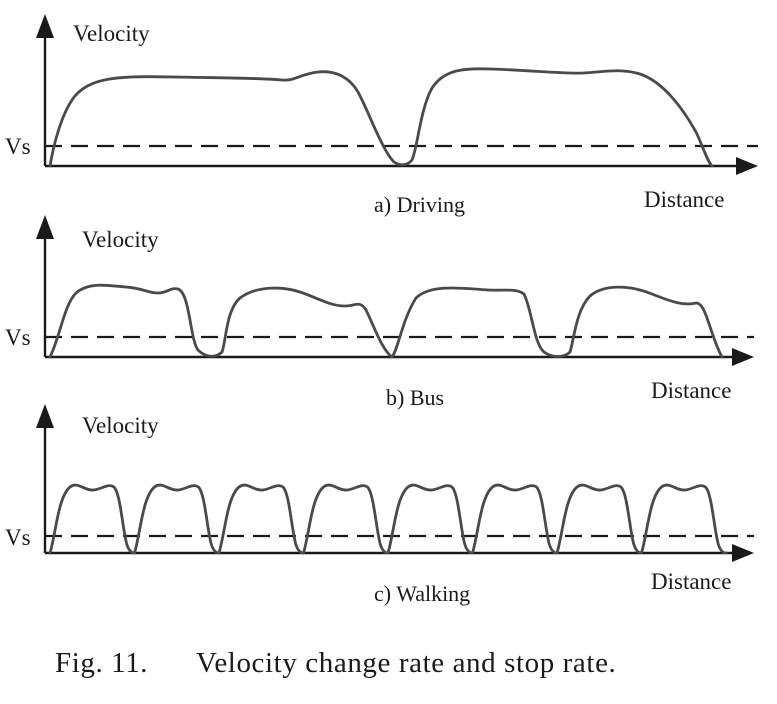 This screenshot has width=777, height=704. What do you see at coordinates (45, 416) in the screenshot?
I see `walking-y-arrowhead` at bounding box center [45, 416].